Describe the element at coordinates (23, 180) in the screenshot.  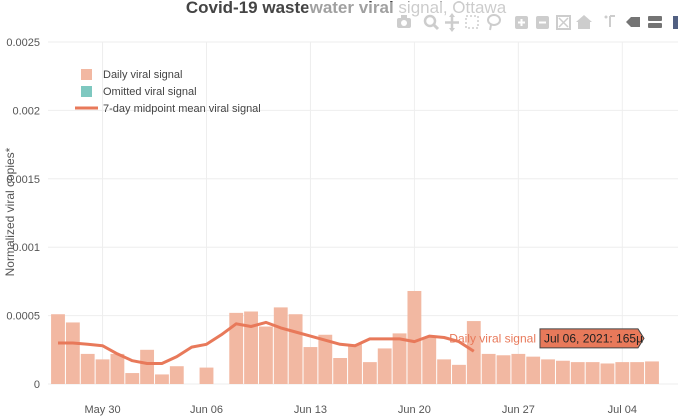
I see `y-tick-label: 0.0015` at that location.